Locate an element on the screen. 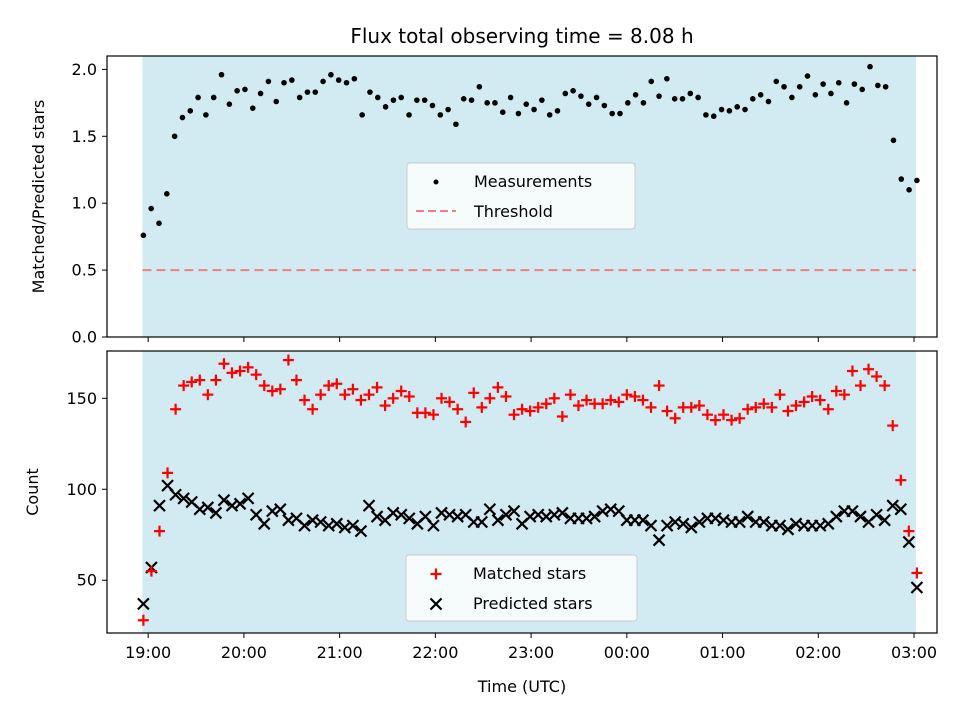 This screenshot has width=960, height=720. legend-label-measurements: Measurements is located at coordinates (533, 181).